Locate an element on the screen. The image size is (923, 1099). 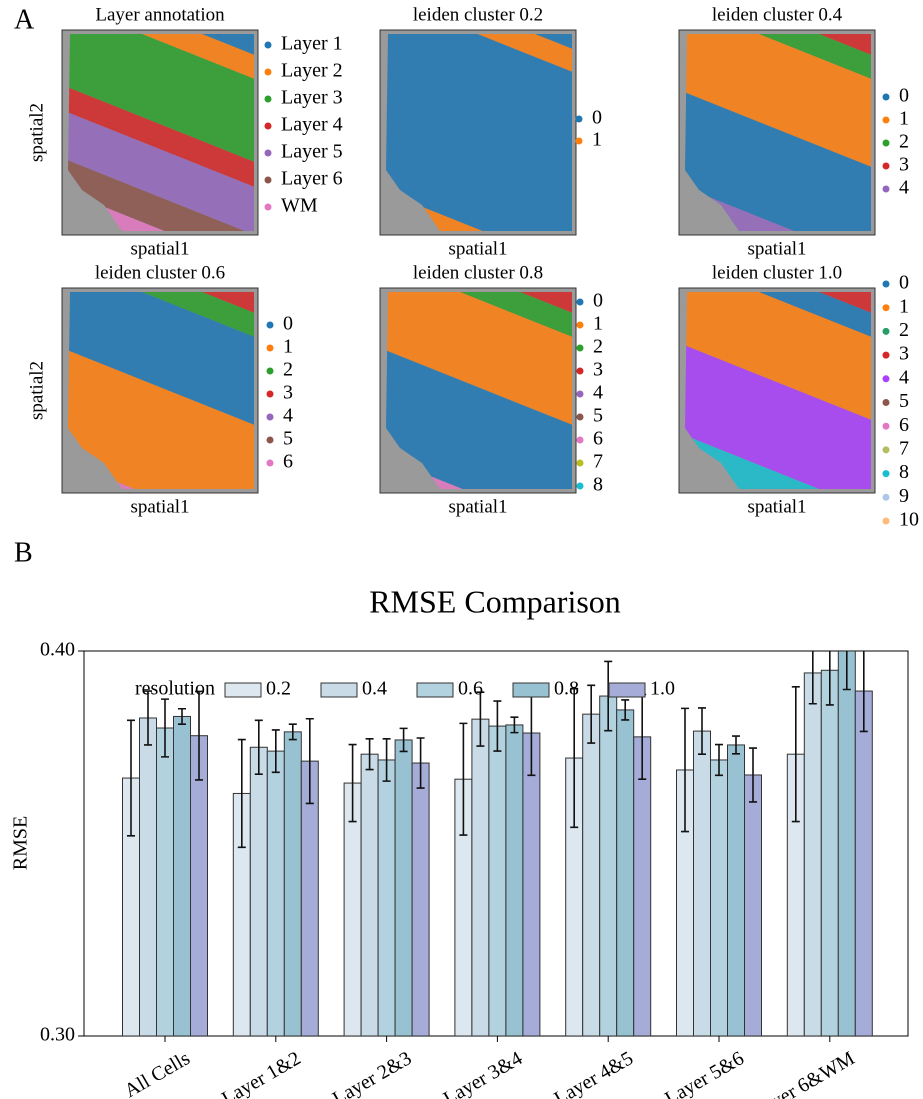
legend-label: WM is located at coordinates (299, 206).